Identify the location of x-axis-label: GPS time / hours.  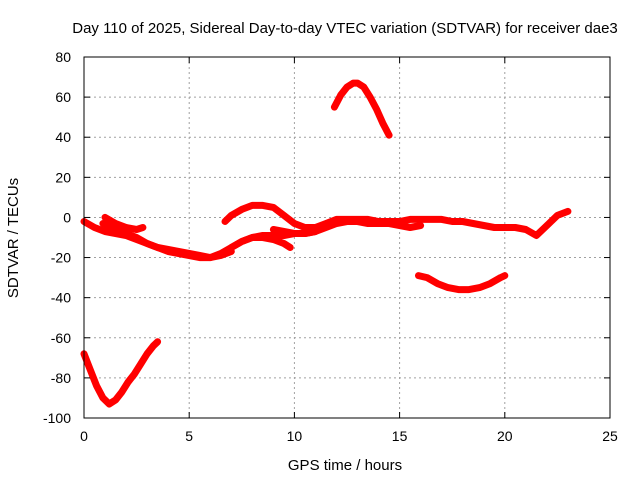
(345, 465).